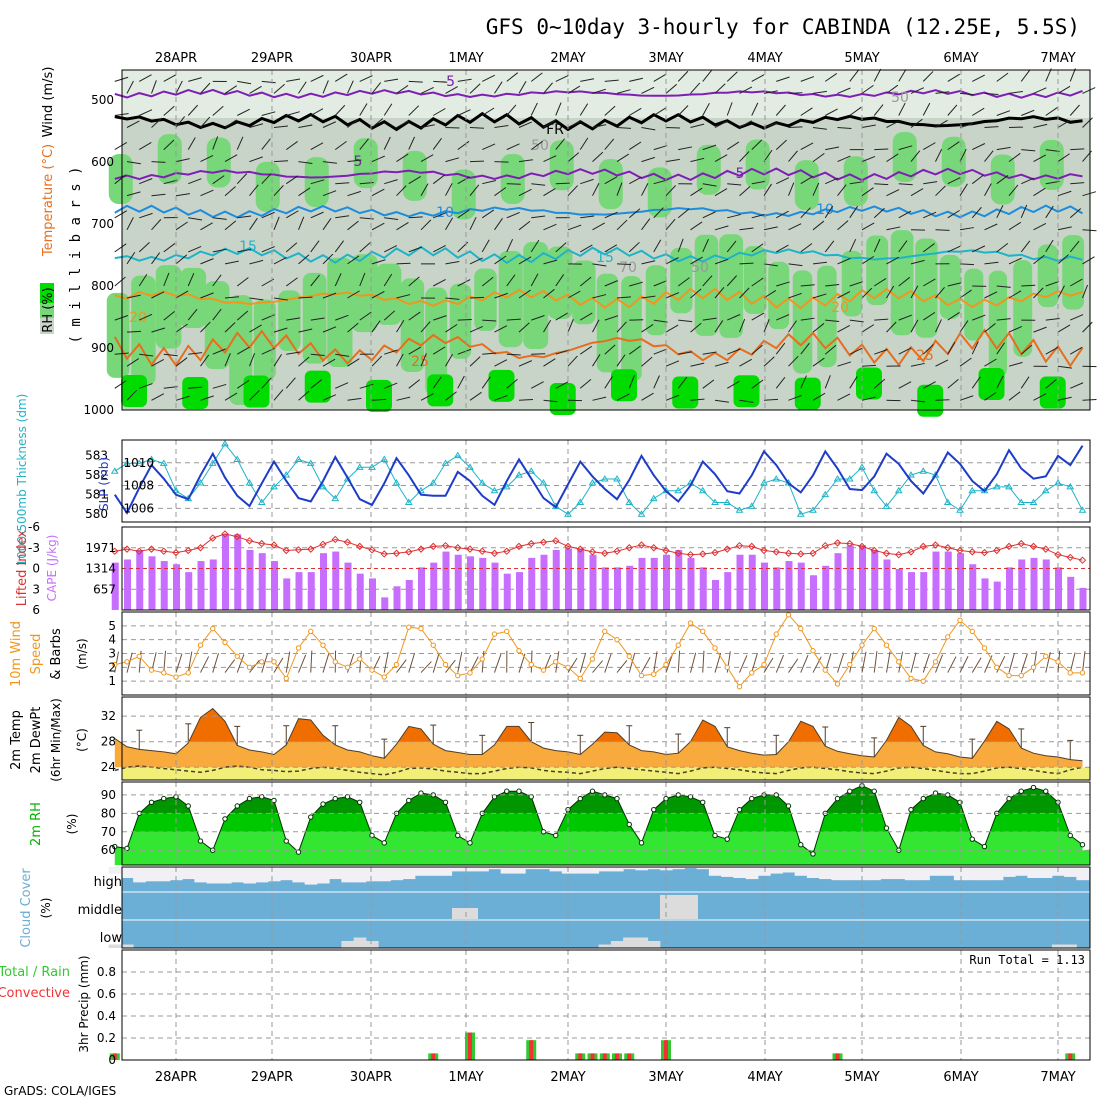 The width and height of the screenshot is (1100, 1100). What do you see at coordinates (654, 944) in the screenshot?
I see `cloud-low-gap` at bounding box center [654, 944].